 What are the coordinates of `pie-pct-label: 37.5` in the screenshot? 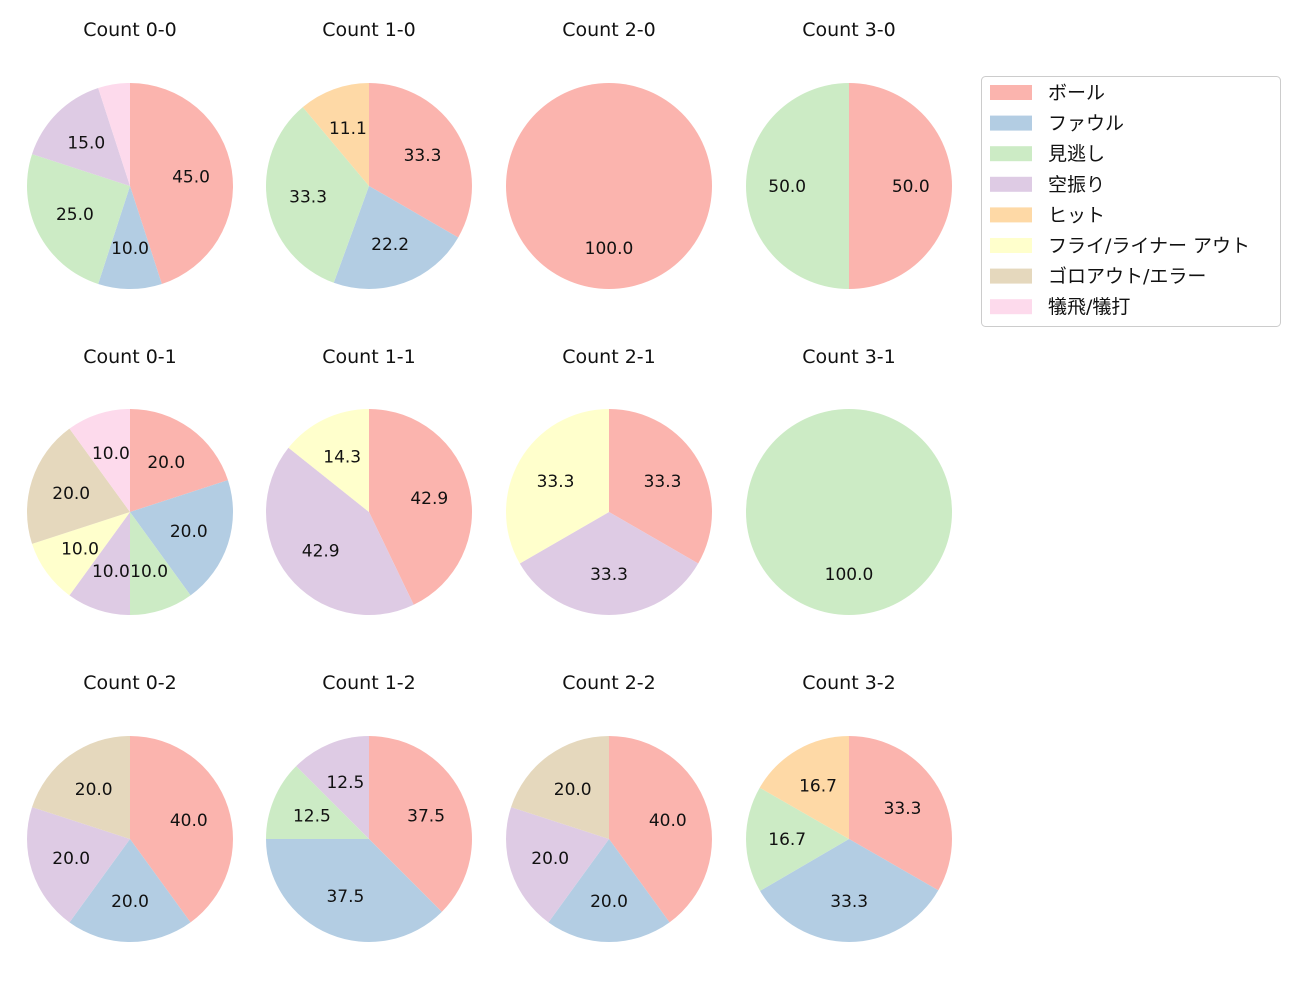 It's located at (426, 816).